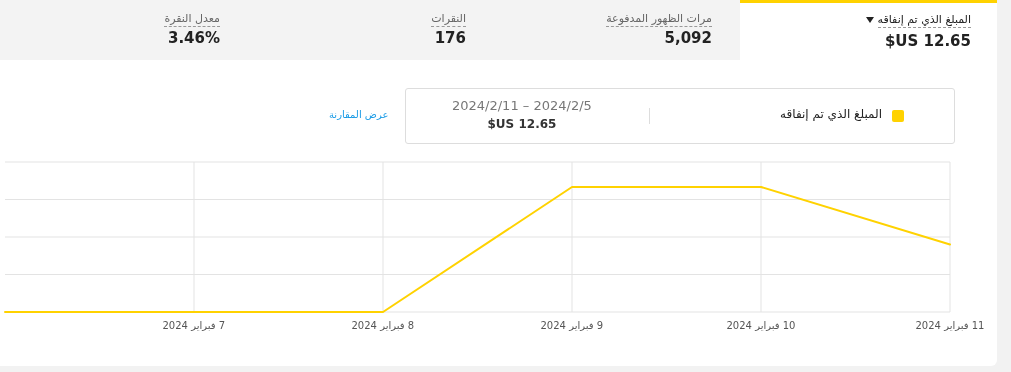 The height and width of the screenshot is (372, 1011). What do you see at coordinates (950, 325) in the screenshot?
I see `x-tick-label: 11 فبراير 2024` at bounding box center [950, 325].